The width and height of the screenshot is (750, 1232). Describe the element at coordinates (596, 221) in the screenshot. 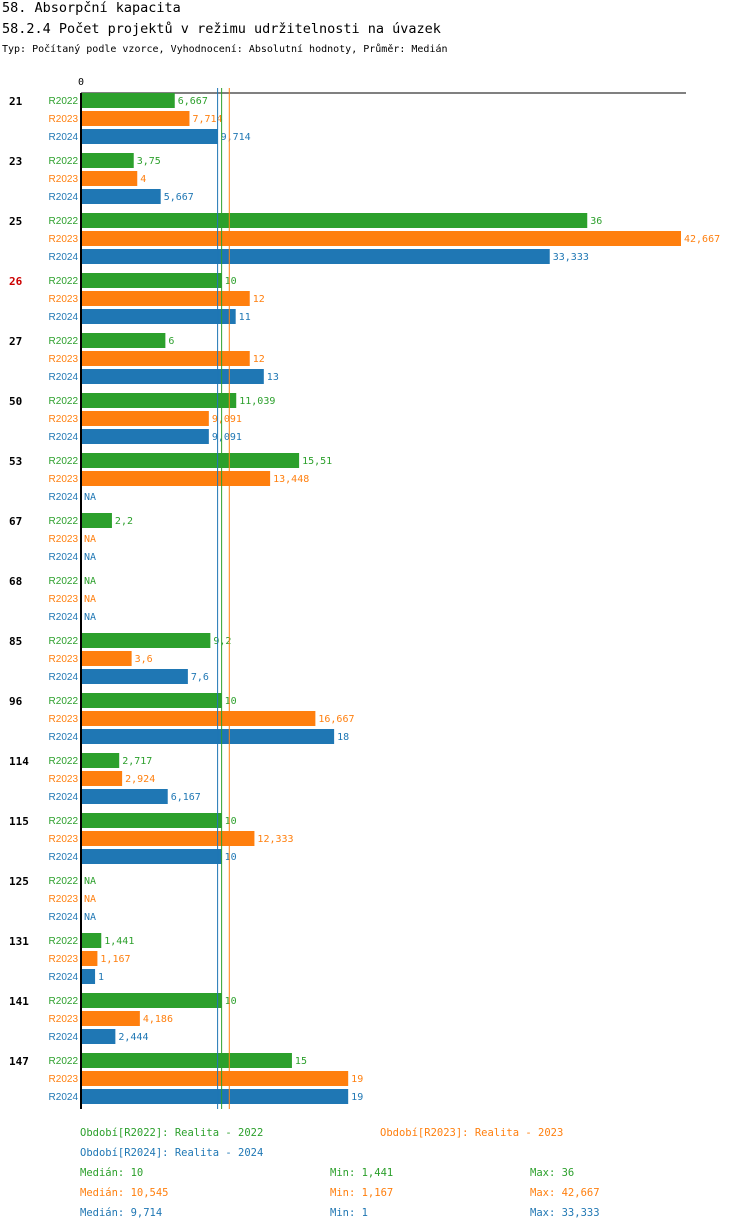

I see `data-label: 36` at that location.